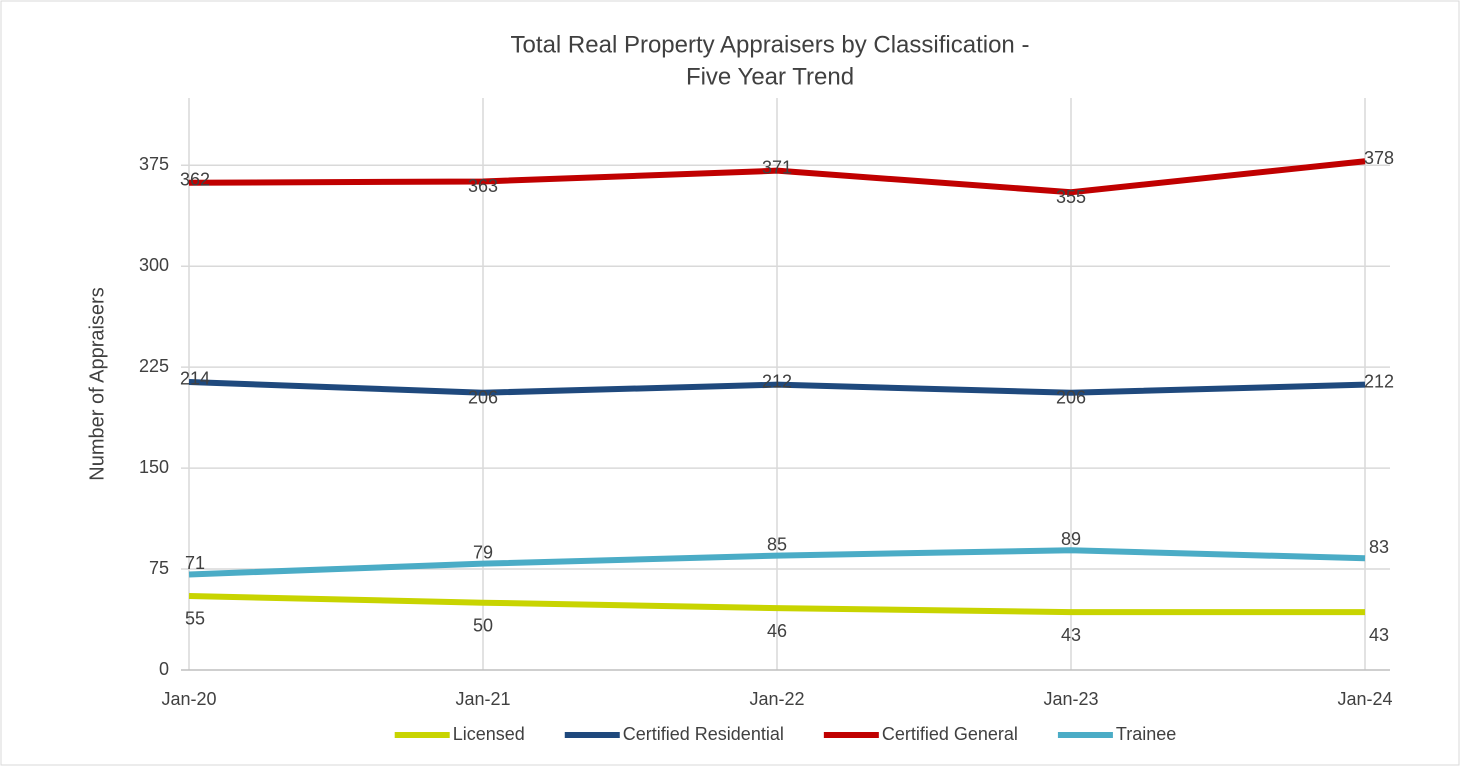 The width and height of the screenshot is (1461, 767). What do you see at coordinates (1379, 158) in the screenshot?
I see `data-label: 378` at bounding box center [1379, 158].